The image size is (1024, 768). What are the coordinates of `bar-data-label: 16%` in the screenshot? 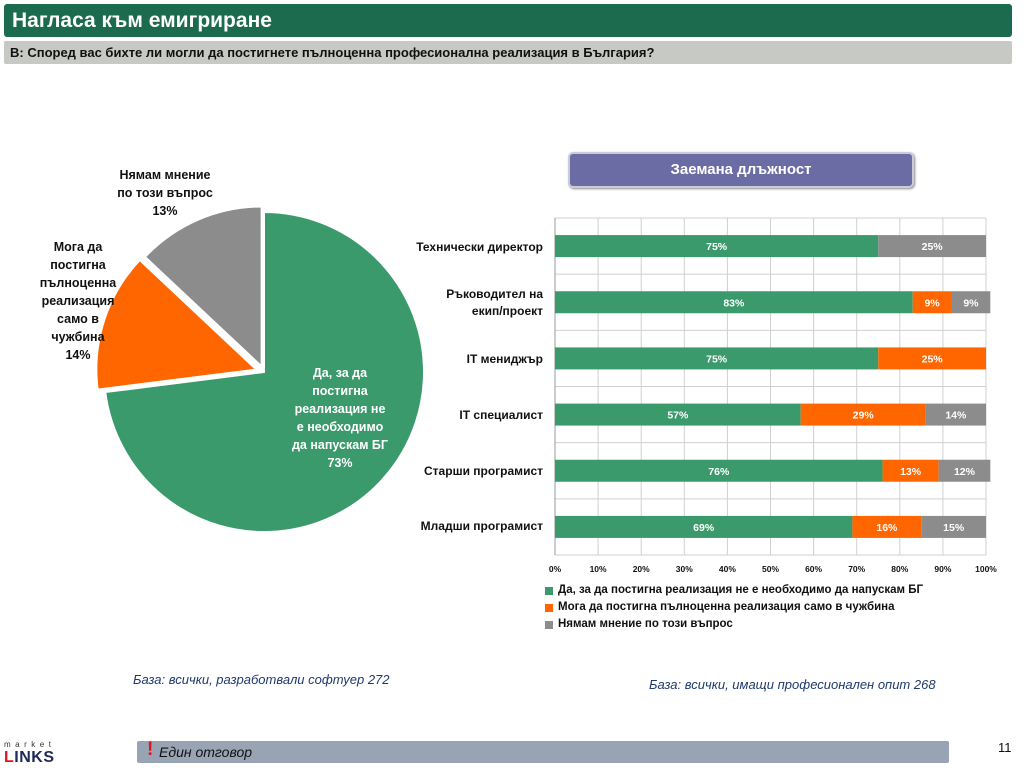 It's located at (887, 528).